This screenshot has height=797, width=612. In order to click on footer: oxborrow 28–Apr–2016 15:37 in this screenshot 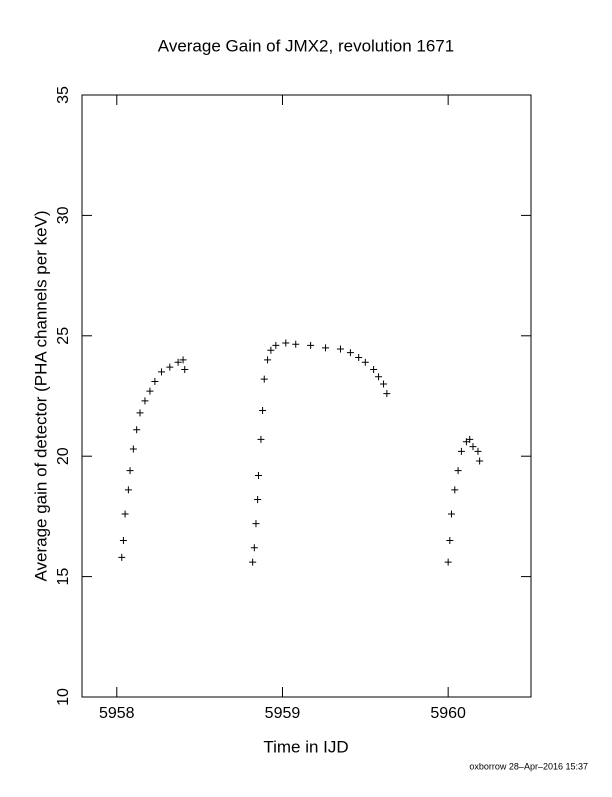, I will do `click(528, 766)`.